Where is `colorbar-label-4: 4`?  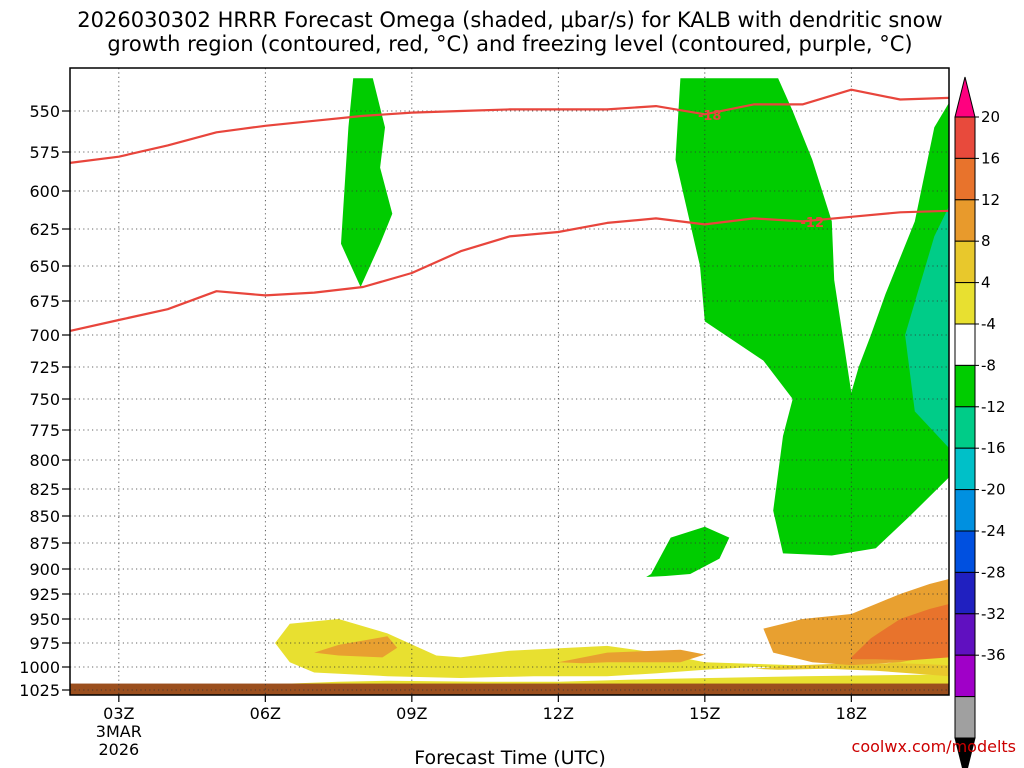
colorbar-label-4: 4 is located at coordinates (986, 283).